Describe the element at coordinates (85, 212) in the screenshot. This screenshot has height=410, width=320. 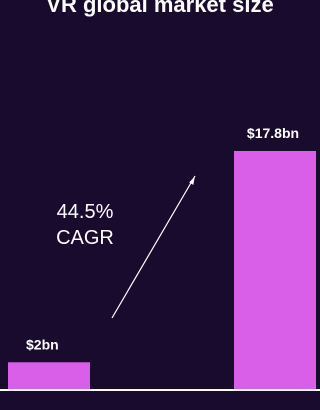
I see `cagr-value: 44.5%` at that location.